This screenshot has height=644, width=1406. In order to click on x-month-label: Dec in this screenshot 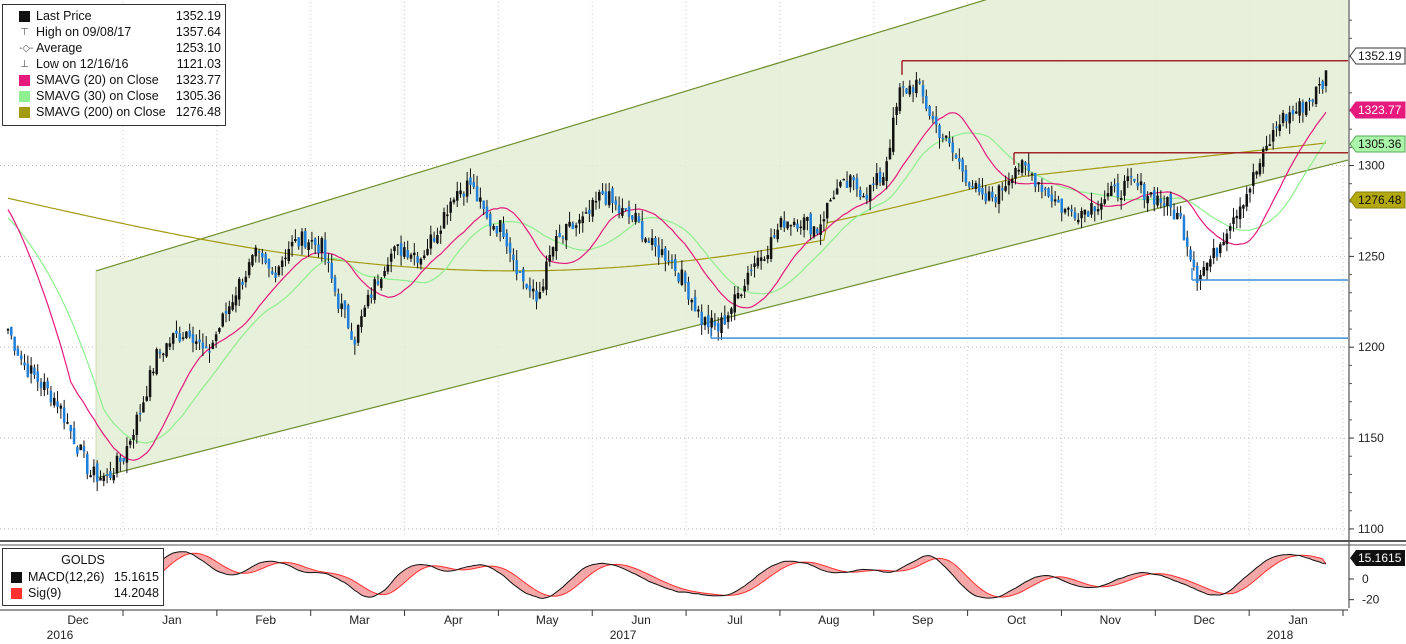, I will do `click(77, 620)`.